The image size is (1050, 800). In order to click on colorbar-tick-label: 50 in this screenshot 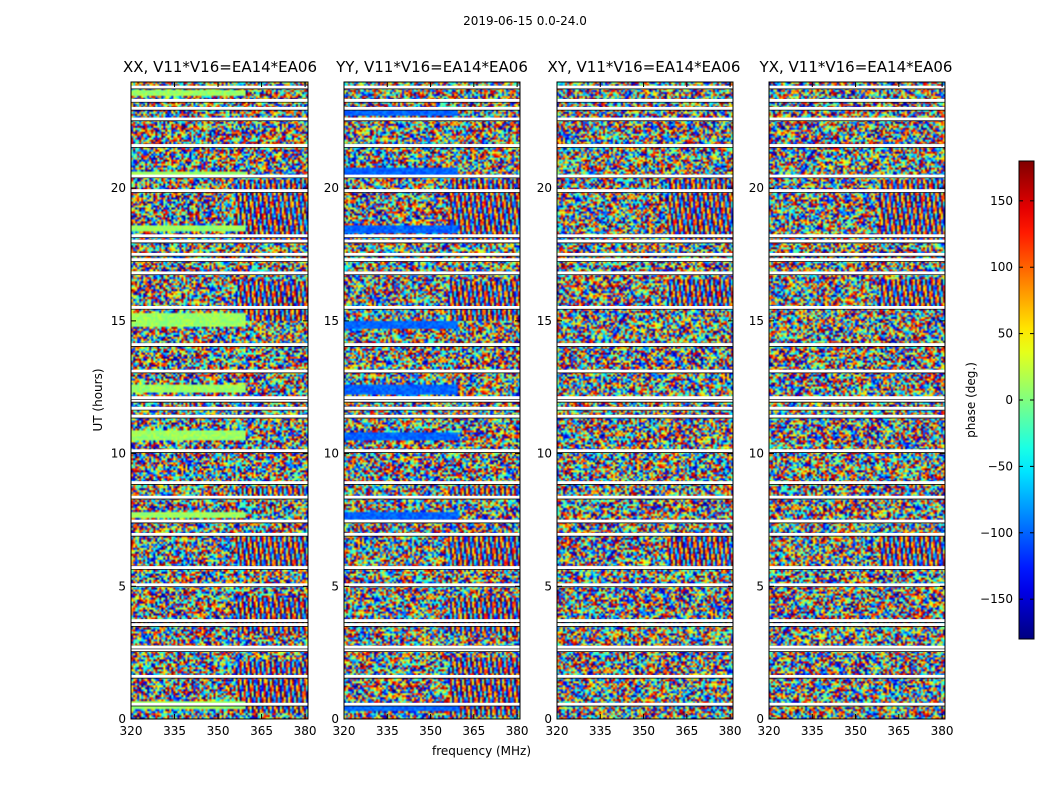, I will do `click(1005, 334)`.